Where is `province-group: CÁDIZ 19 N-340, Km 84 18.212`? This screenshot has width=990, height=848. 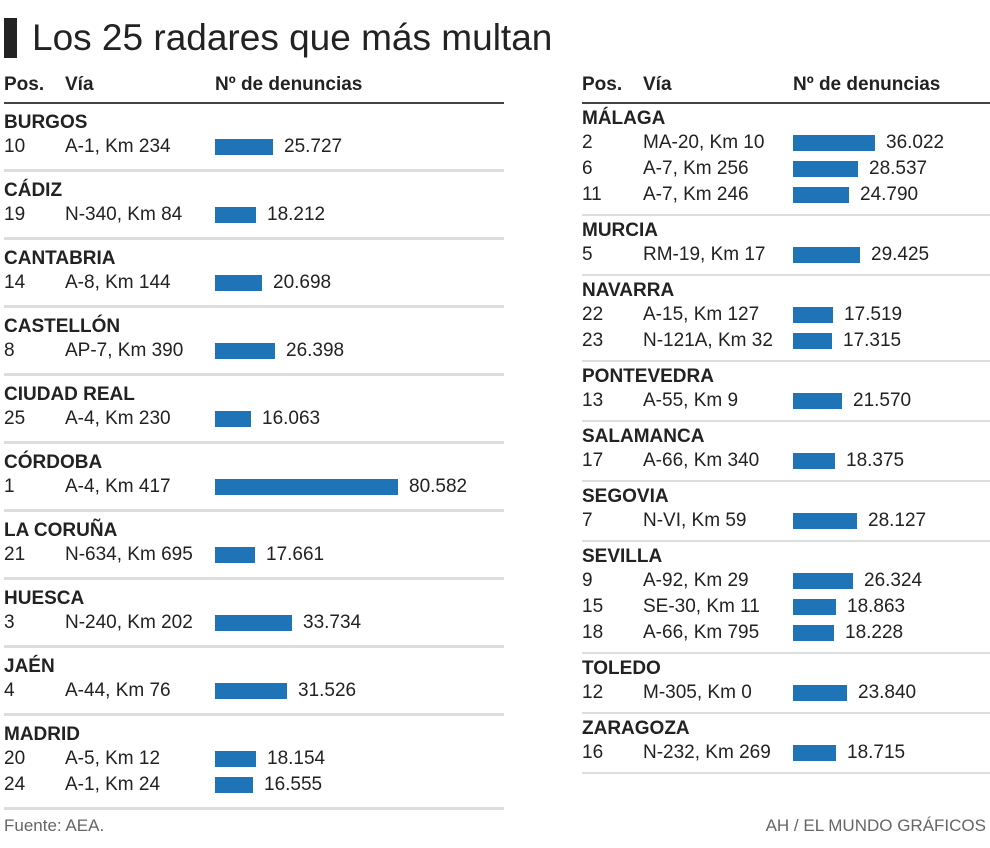 province-group: CÁDIZ 19 N-340, Km 84 18.212 is located at coordinates (254, 206).